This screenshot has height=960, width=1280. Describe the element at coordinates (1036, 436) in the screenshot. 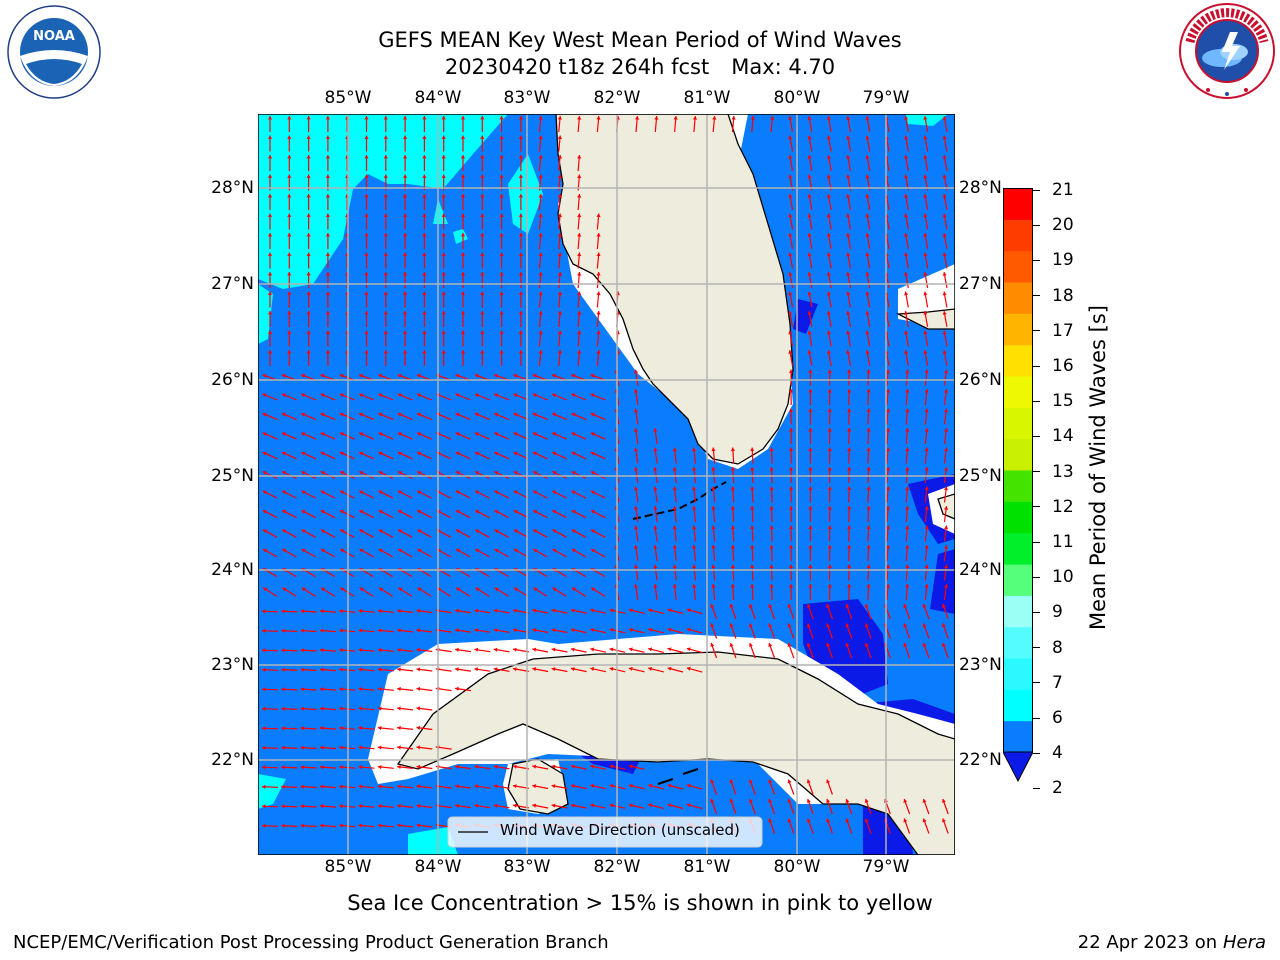

I see `colorbar-tick-mark` at that location.